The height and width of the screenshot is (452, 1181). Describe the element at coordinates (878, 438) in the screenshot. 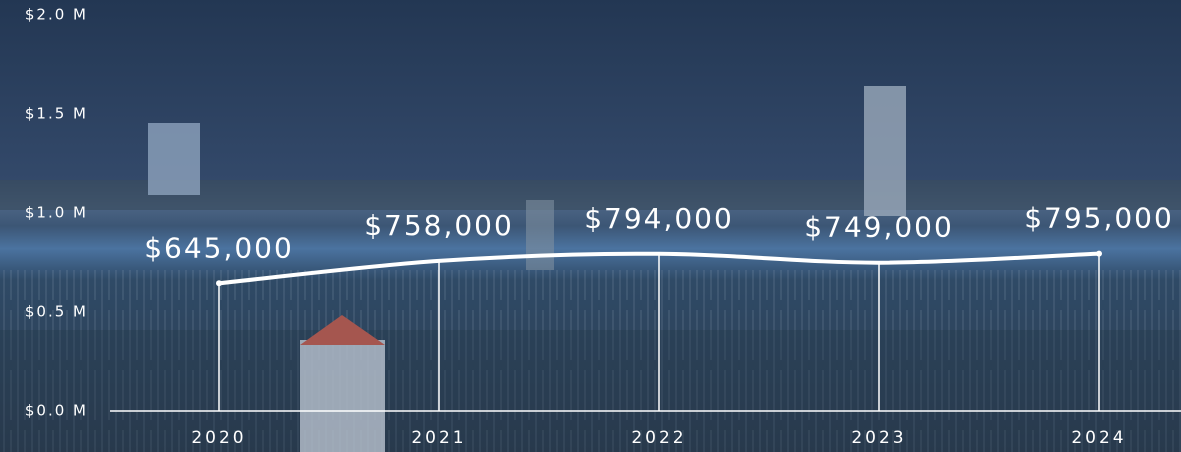

I see `x-tick-label: 2023` at that location.